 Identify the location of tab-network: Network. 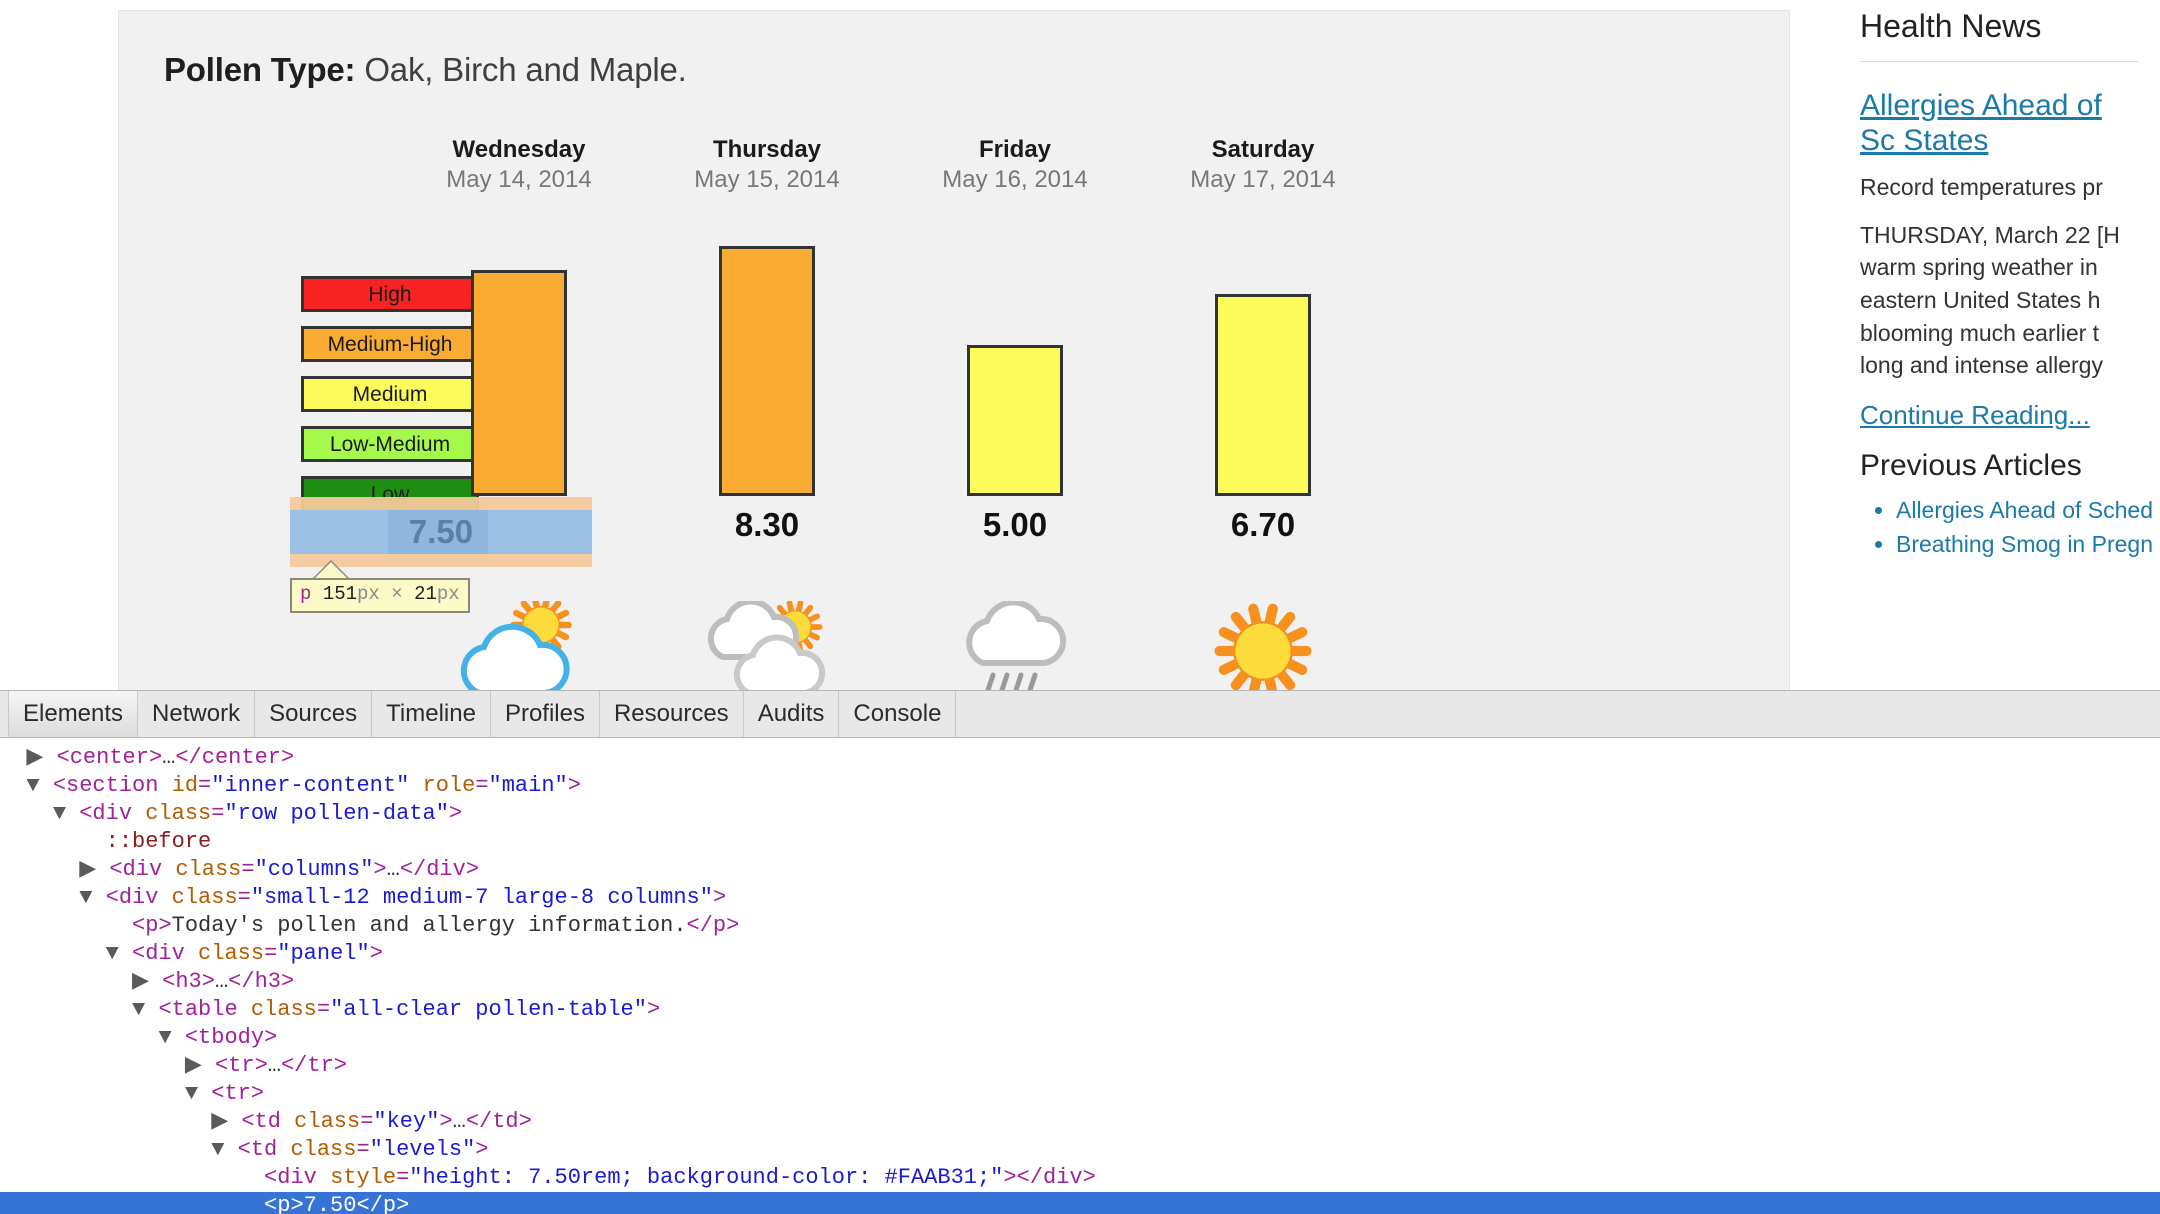
(197, 714).